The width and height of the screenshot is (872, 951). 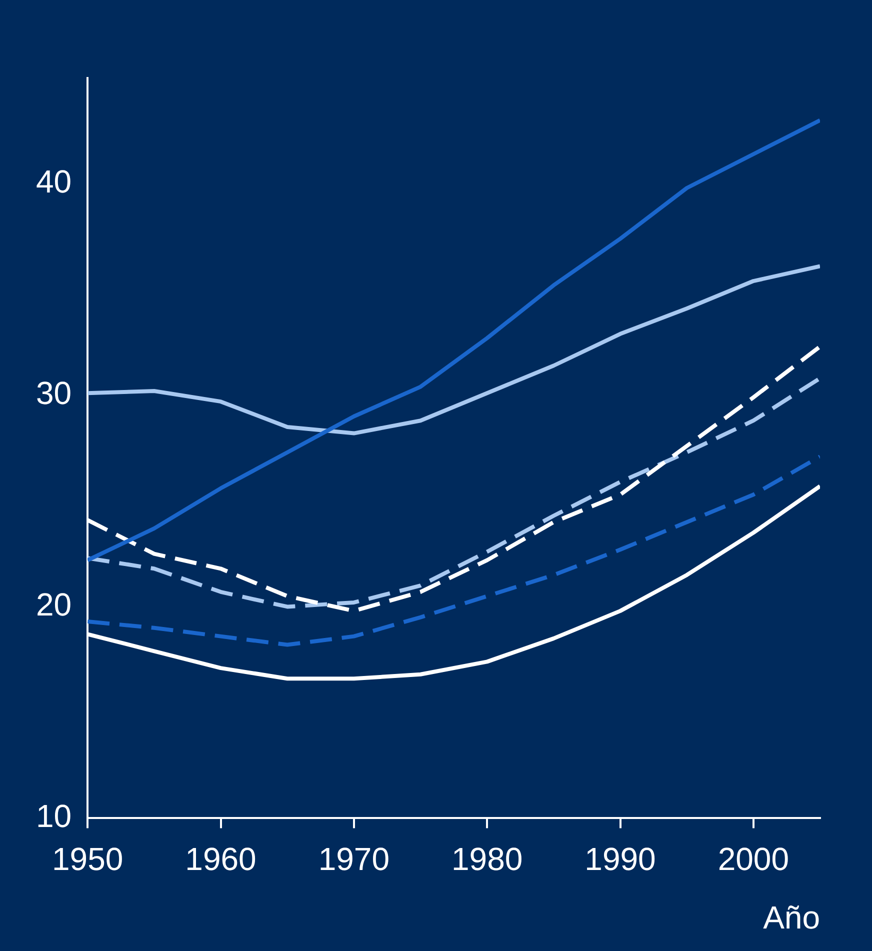 What do you see at coordinates (487, 859) in the screenshot?
I see `x-tick-label: 1980` at bounding box center [487, 859].